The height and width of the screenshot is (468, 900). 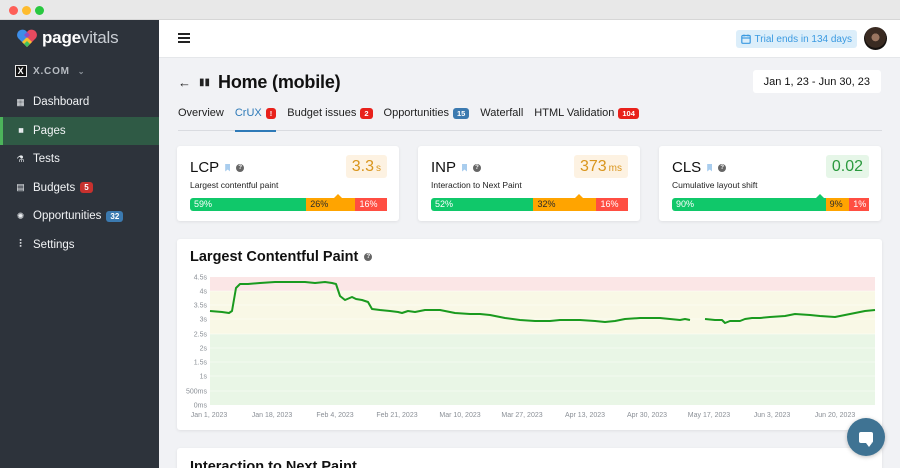 I want to click on distribution-bar: 59% 26% 16%, so click(x=288, y=202).